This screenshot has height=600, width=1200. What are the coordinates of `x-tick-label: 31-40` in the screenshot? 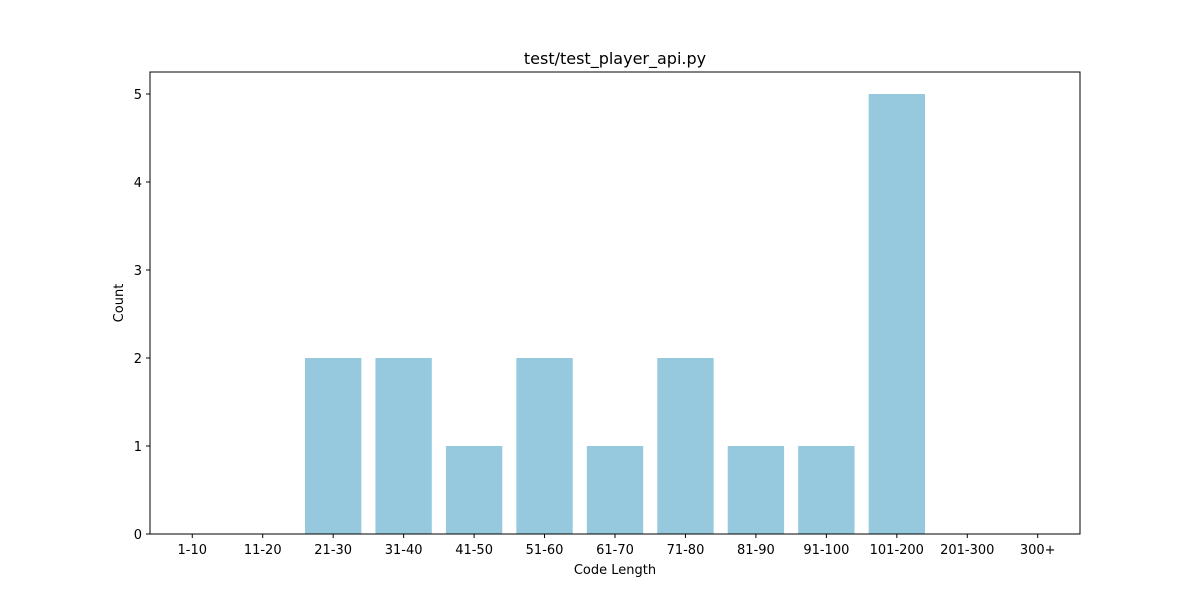 It's located at (404, 550).